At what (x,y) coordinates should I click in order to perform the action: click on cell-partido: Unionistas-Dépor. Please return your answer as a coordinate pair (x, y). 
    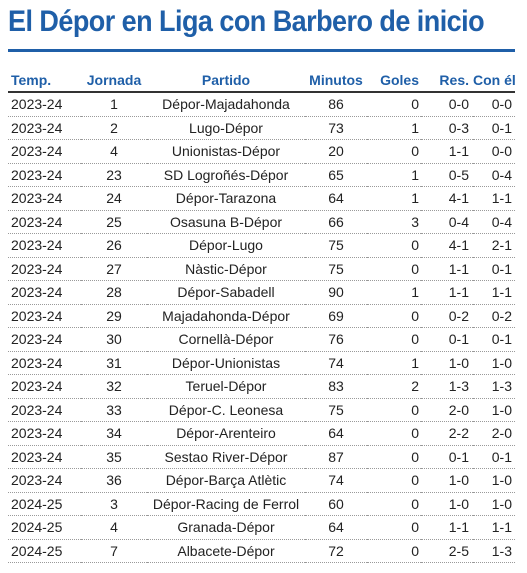
    Looking at the image, I should click on (226, 151).